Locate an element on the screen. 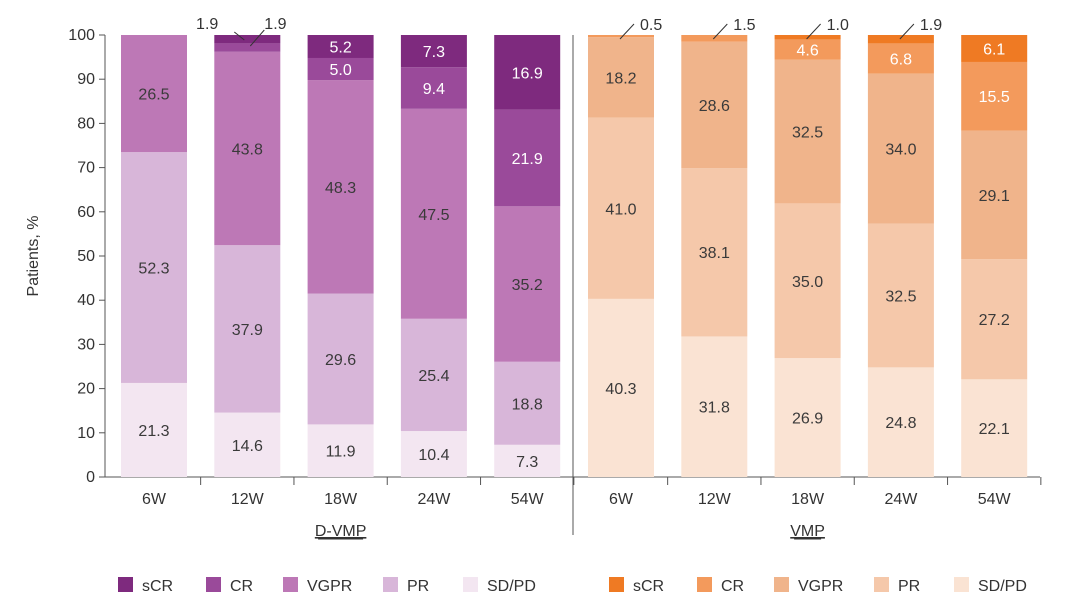  bar-segment-vmp-18w-pr is located at coordinates (807, 281).